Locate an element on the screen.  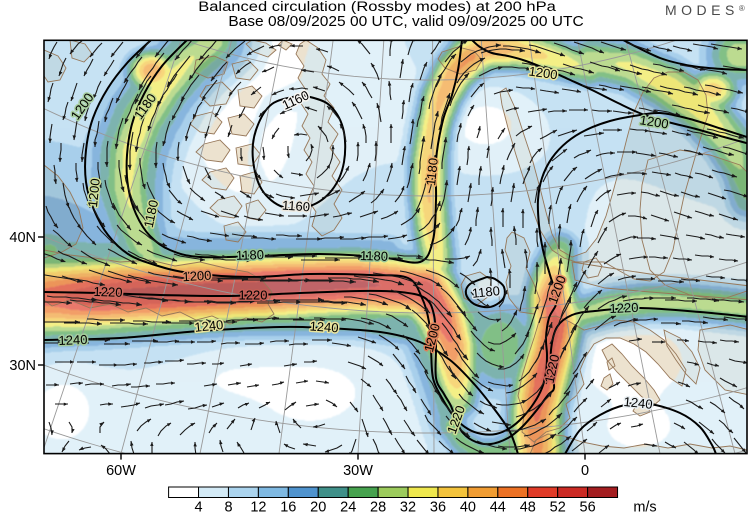
svg-text: 8 is located at coordinates (228, 508).